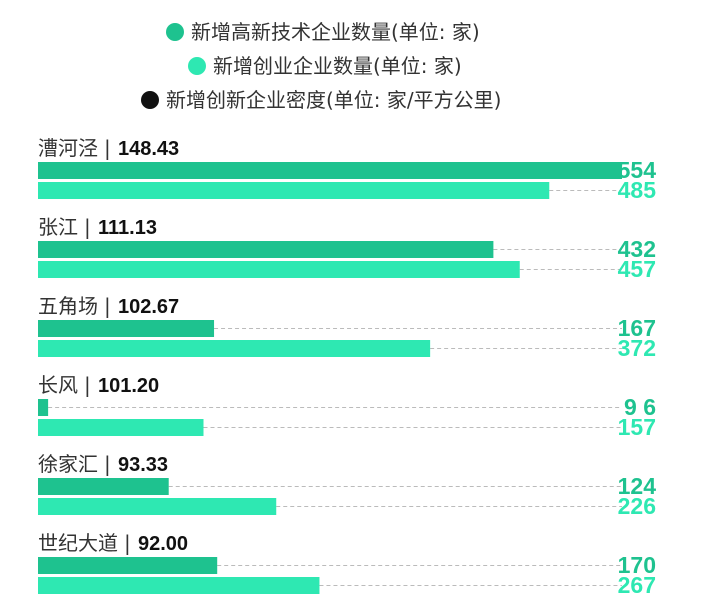 This screenshot has height=615, width=713. Describe the element at coordinates (68, 464) in the screenshot. I see `category-label: 徐家汇` at that location.